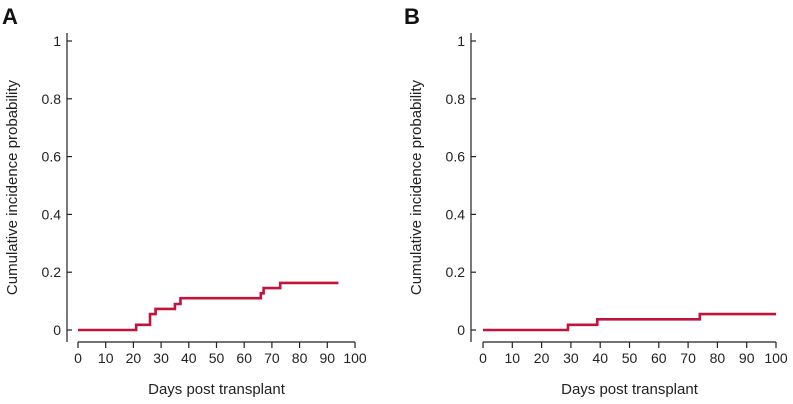 This screenshot has width=793, height=404. I want to click on panel-letter: A, so click(10, 16).